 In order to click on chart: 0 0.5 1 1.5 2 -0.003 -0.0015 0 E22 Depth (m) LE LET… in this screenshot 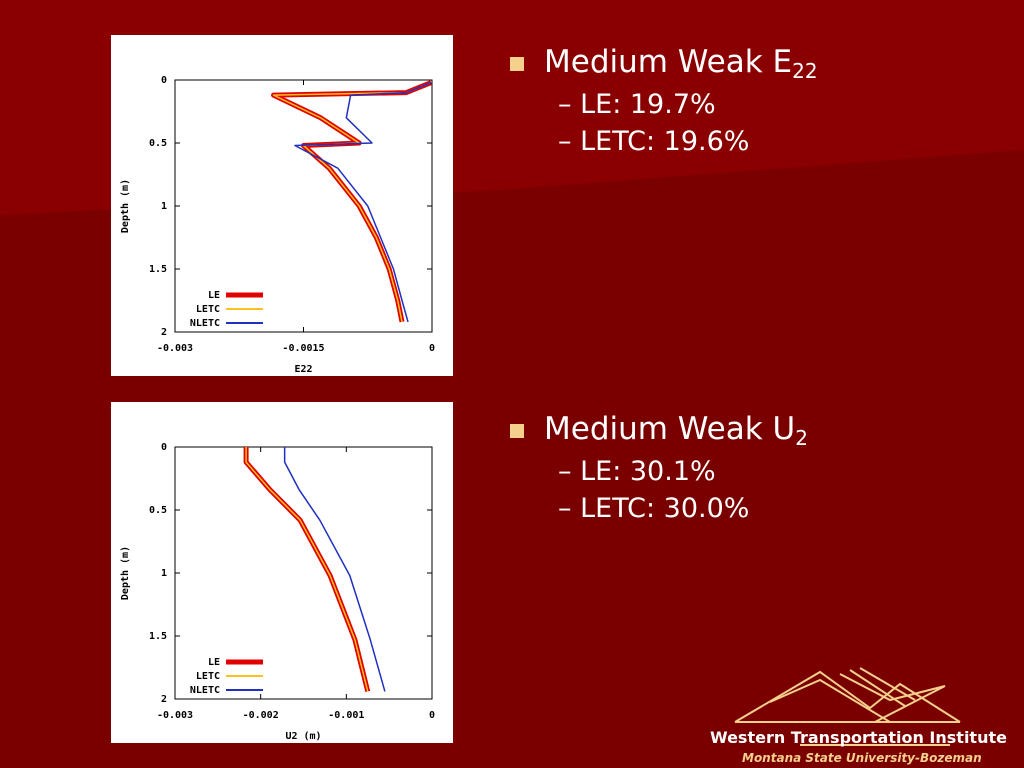, I will do `click(277, 225)`.